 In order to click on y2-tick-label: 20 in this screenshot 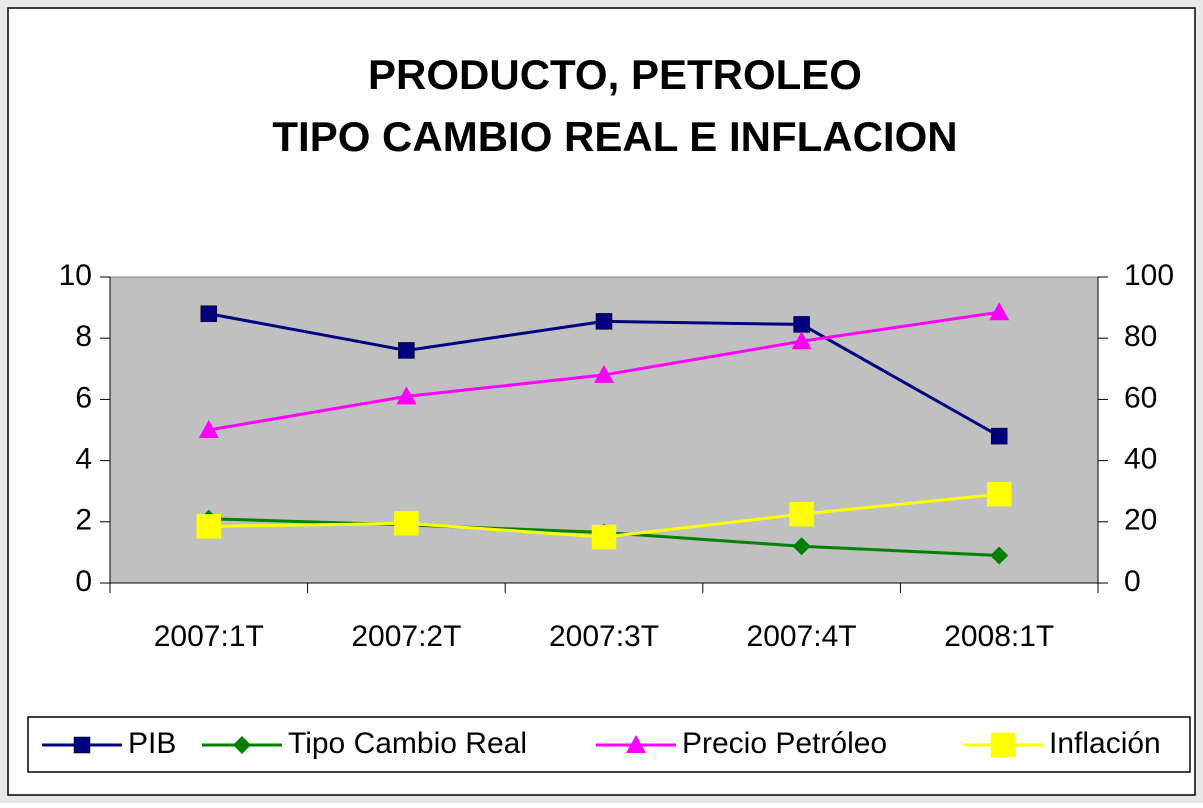, I will do `click(1140, 520)`.